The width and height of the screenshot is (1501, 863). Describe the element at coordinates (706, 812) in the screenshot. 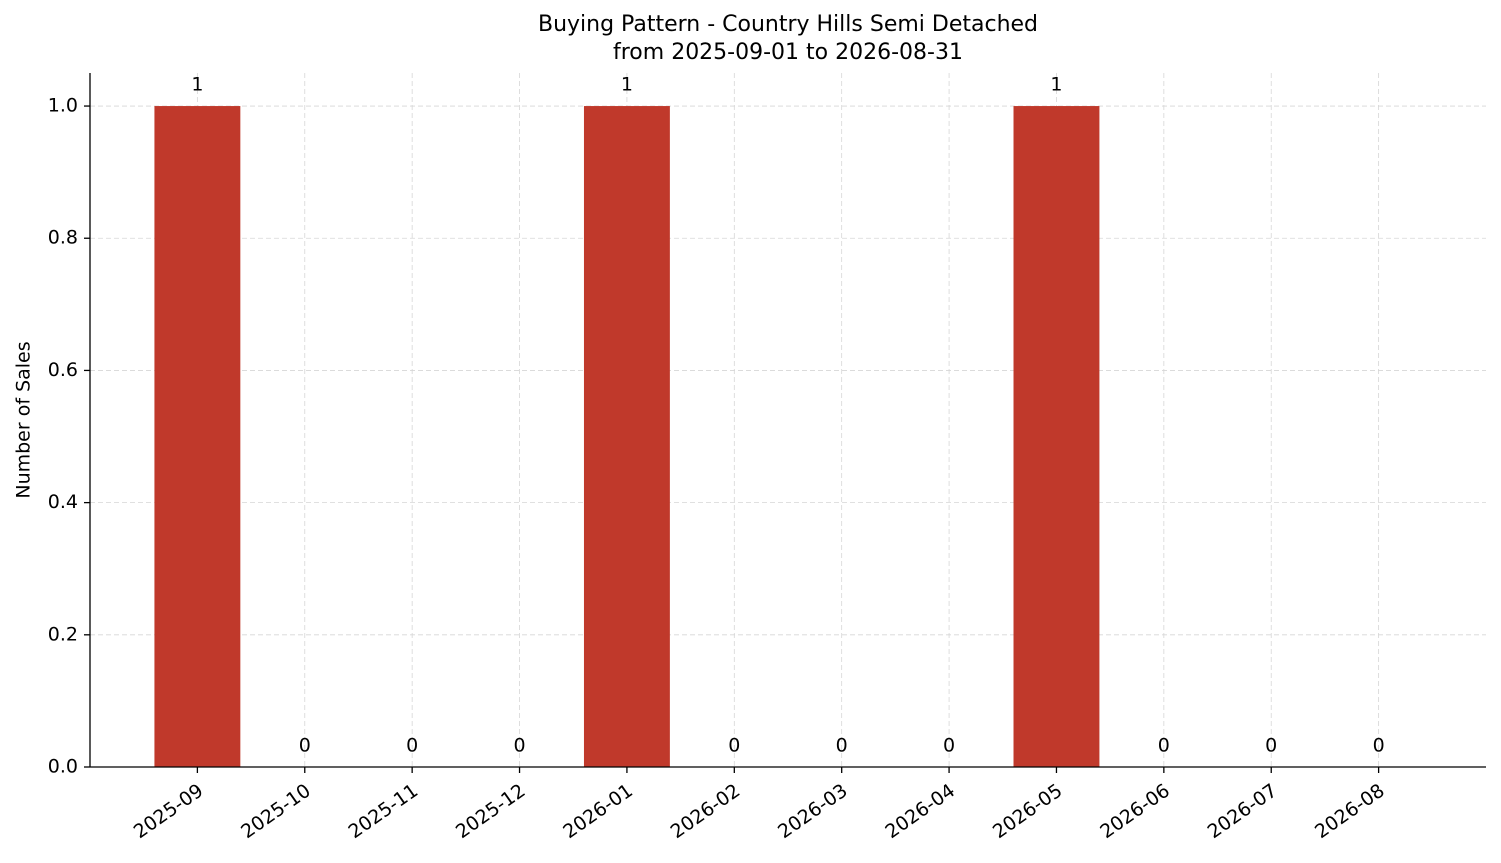

I see `x-tick-label: 2026-02` at that location.